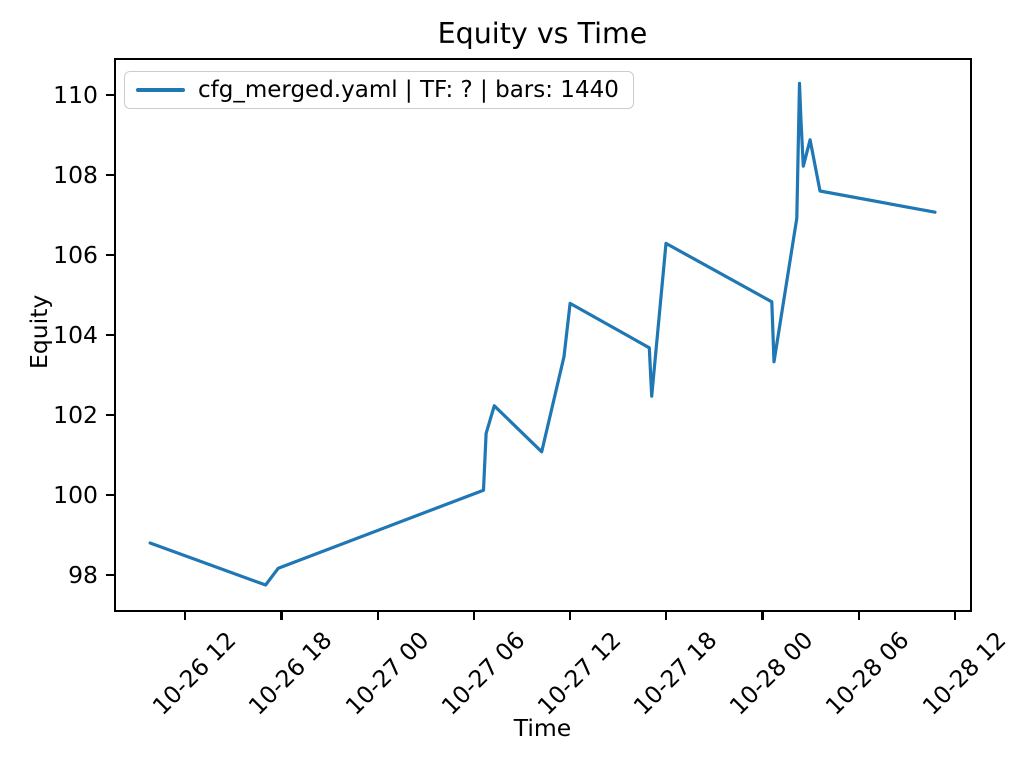 Image resolution: width=1024 pixels, height=768 pixels. Describe the element at coordinates (408, 90) in the screenshot. I see `legend-label: cfg_merged.yaml | TF: ? | bars: 1440` at that location.